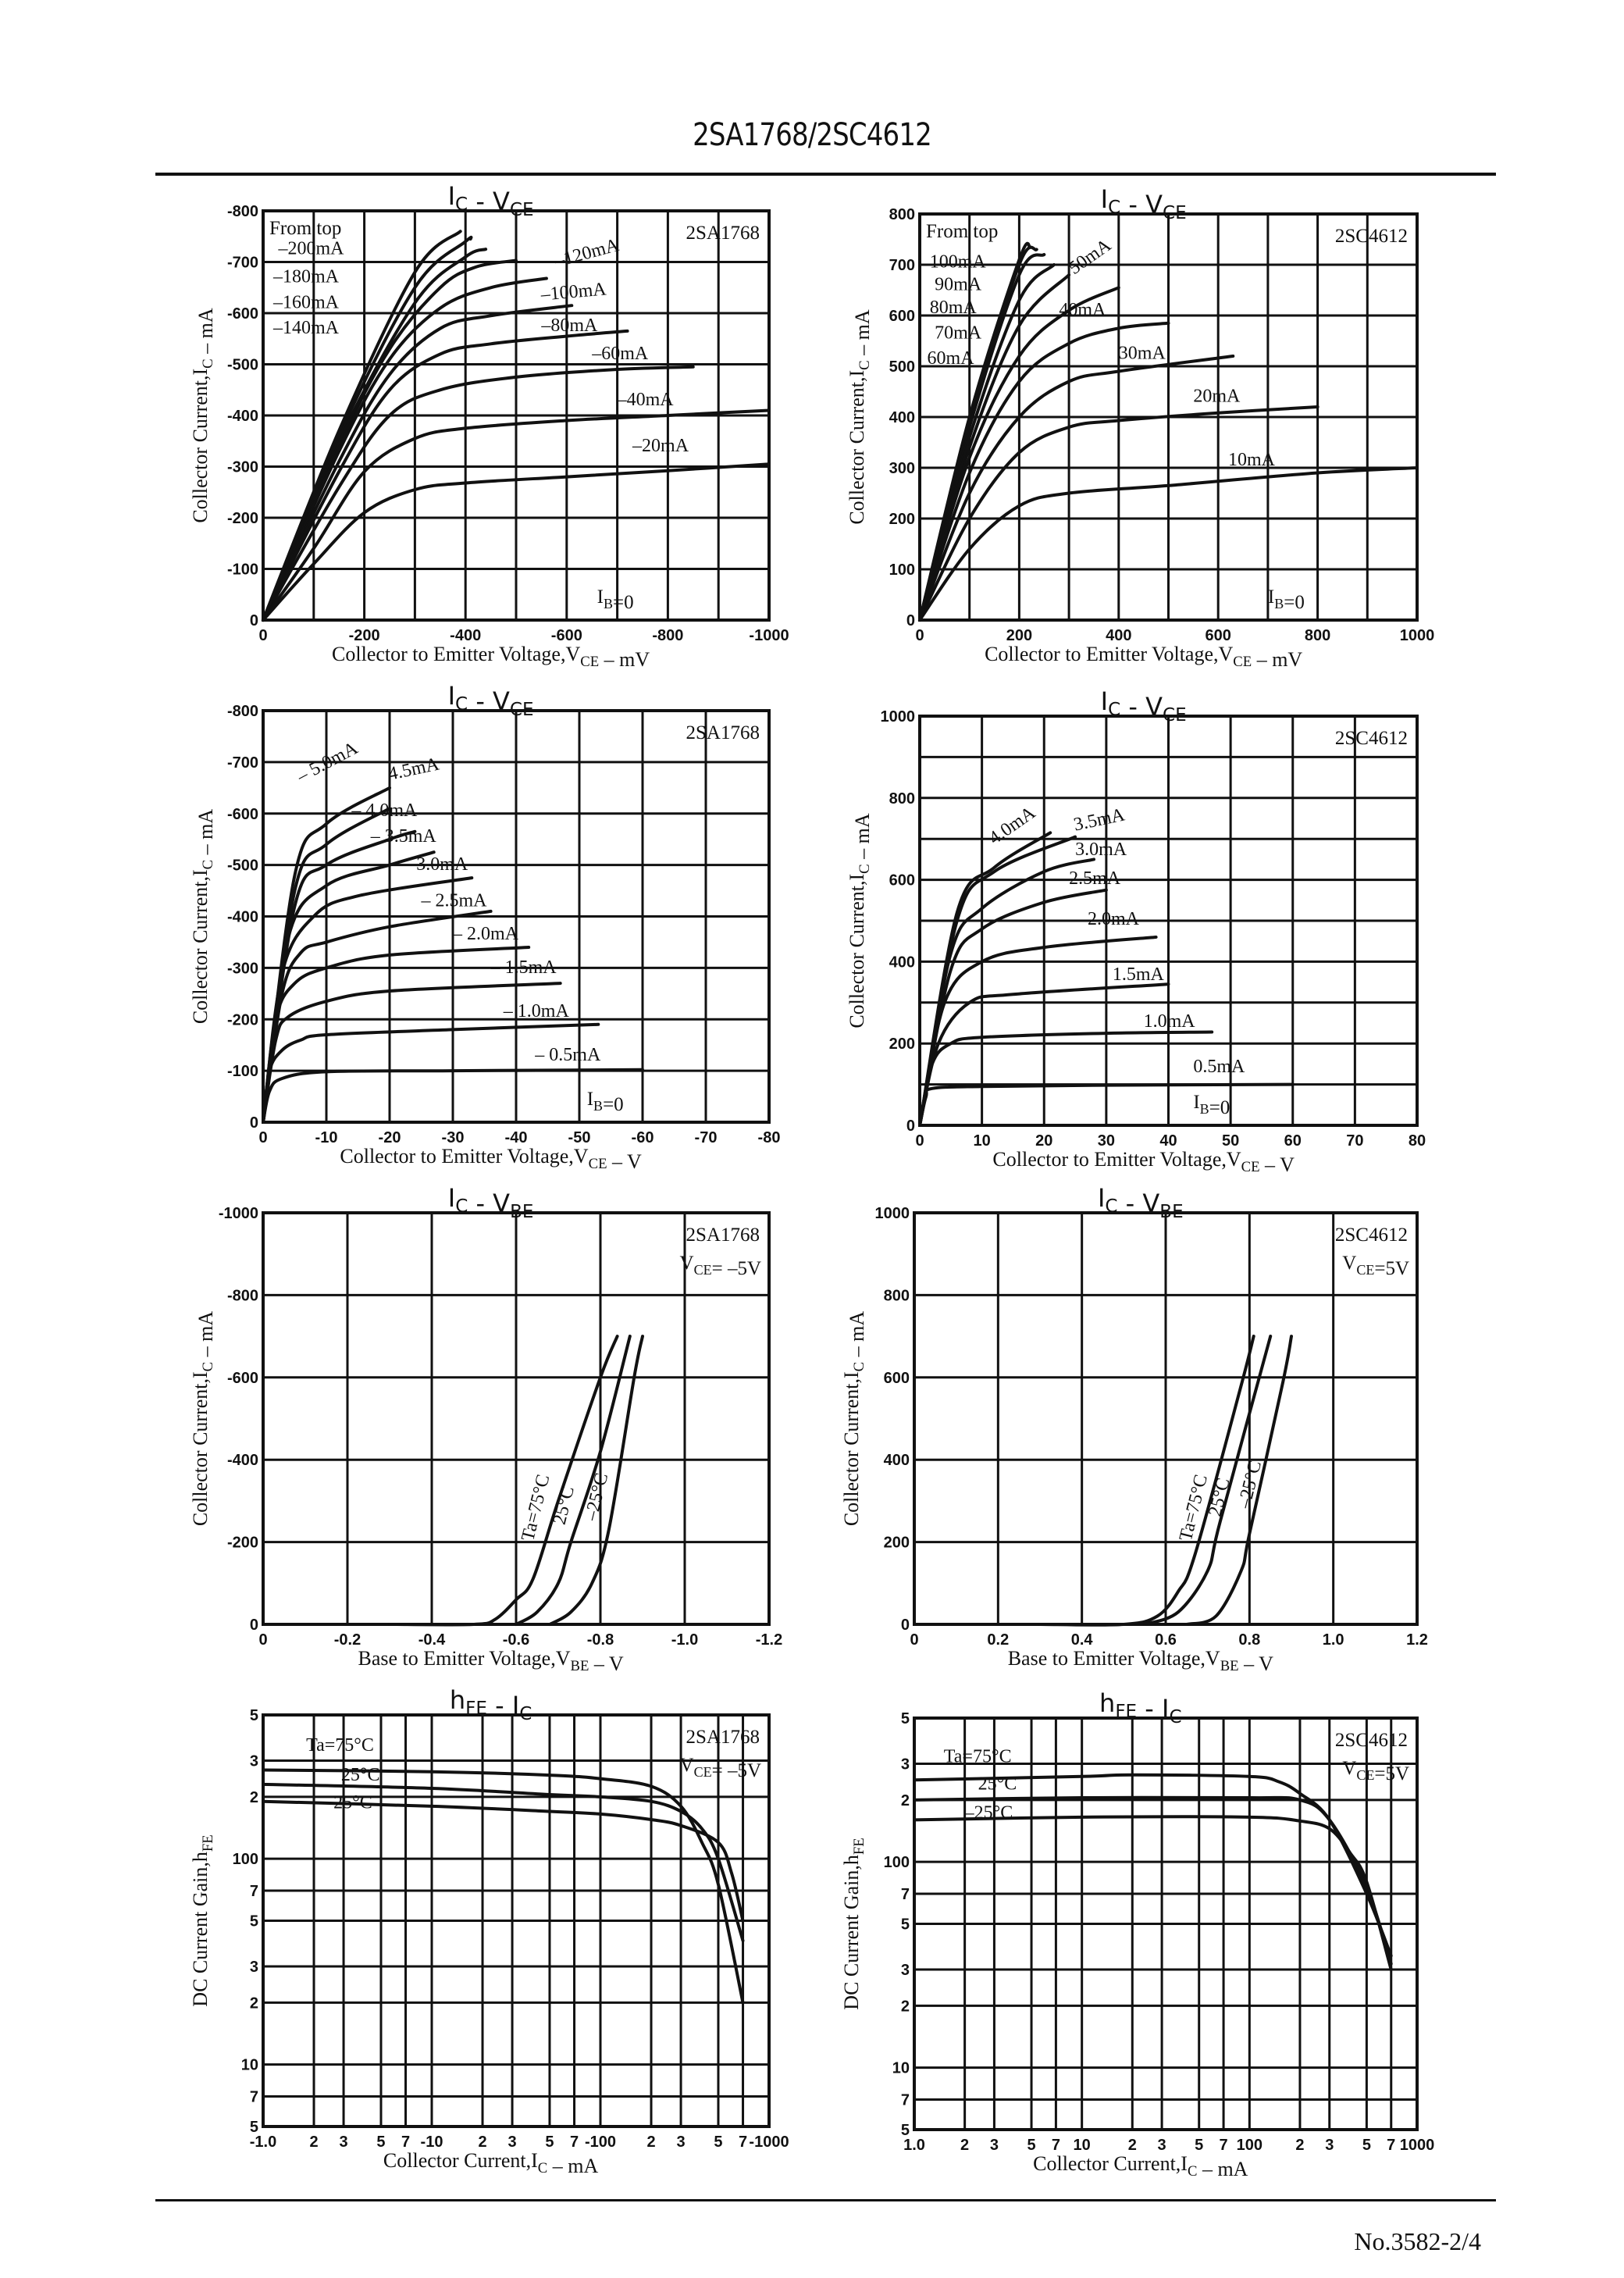  Describe the element at coordinates (574, 292) in the screenshot. I see `series-label: –100mA` at that location.